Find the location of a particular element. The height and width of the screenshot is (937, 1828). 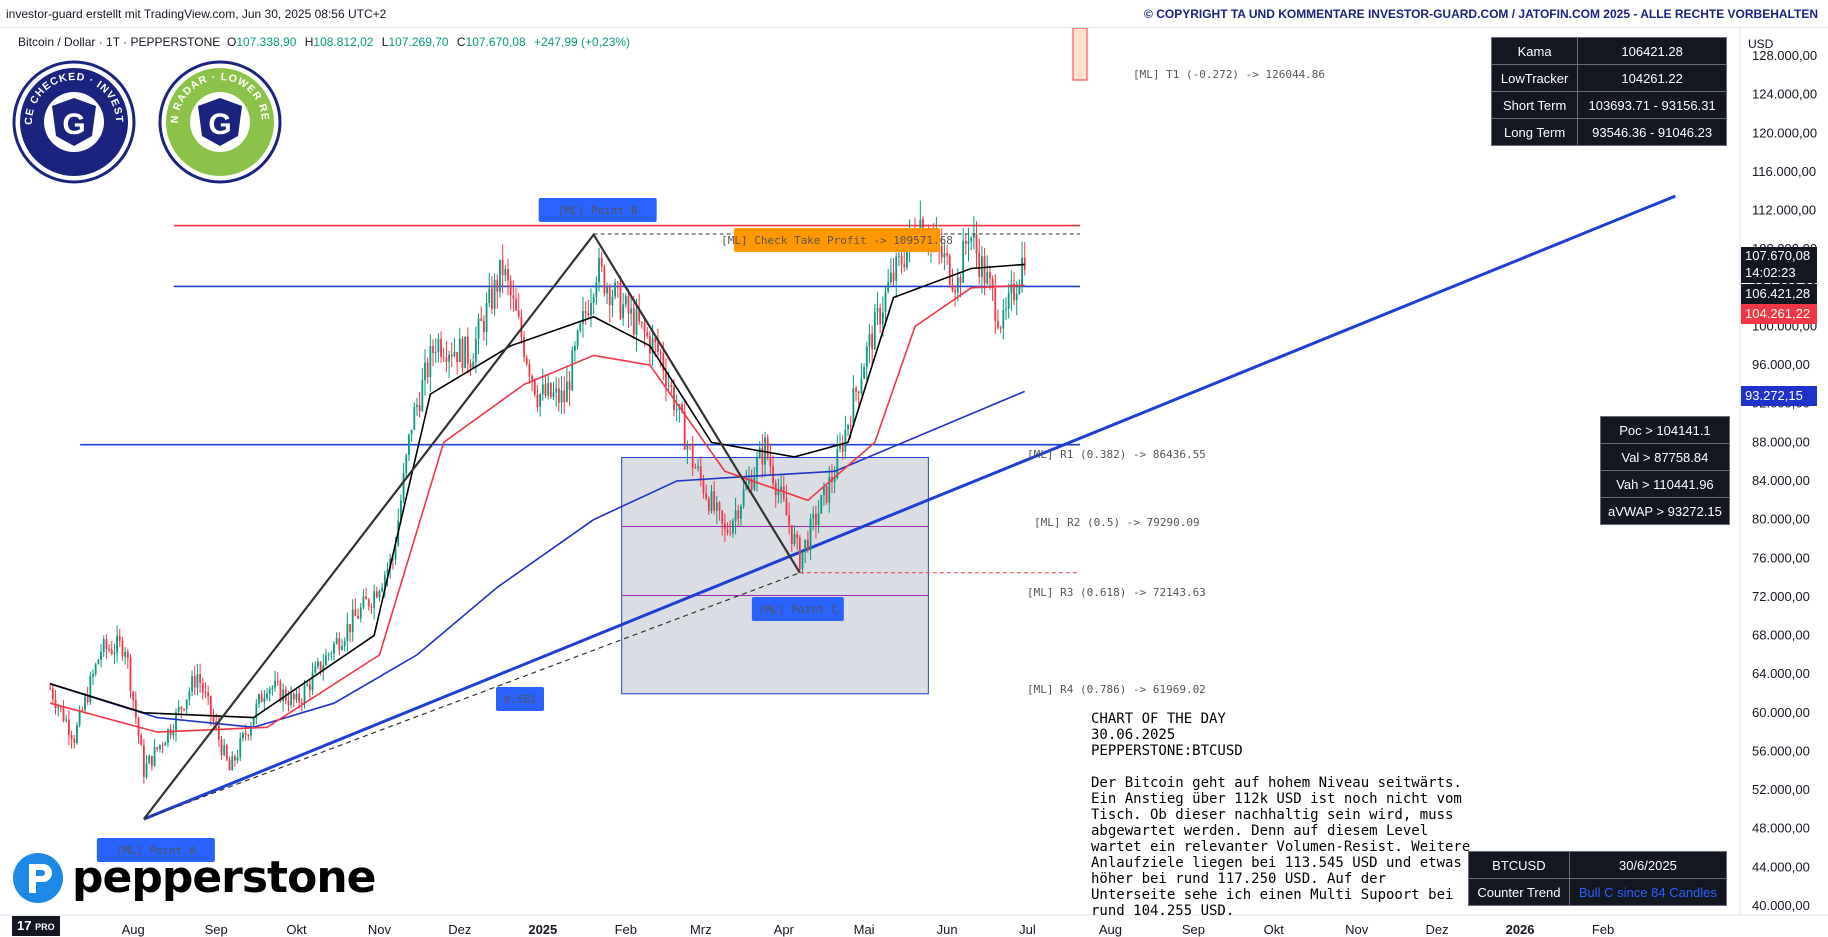

avwap-cell: aVWAP > 93272.15 is located at coordinates (1665, 511).